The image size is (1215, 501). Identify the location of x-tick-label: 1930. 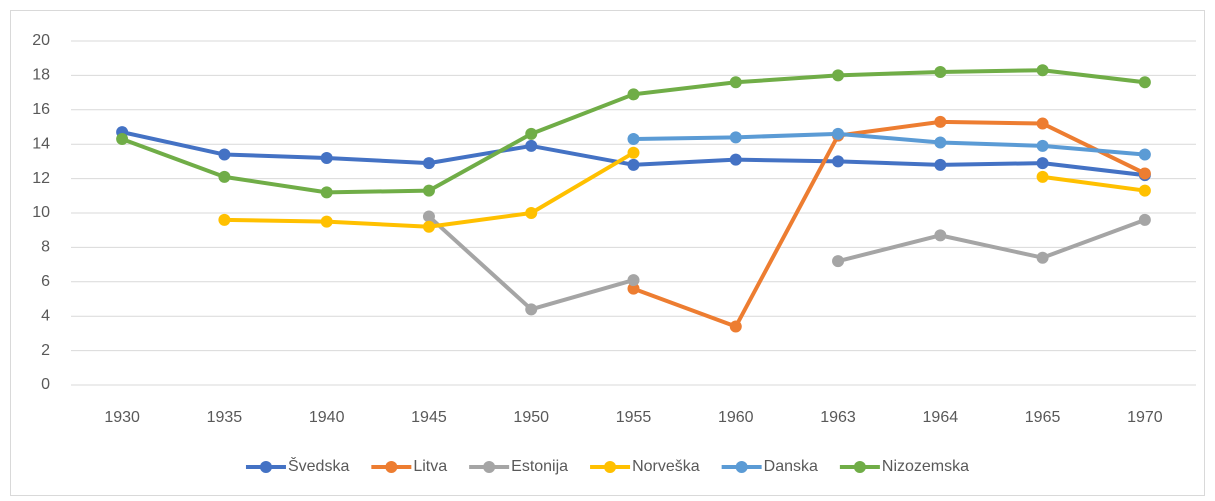
(122, 417).